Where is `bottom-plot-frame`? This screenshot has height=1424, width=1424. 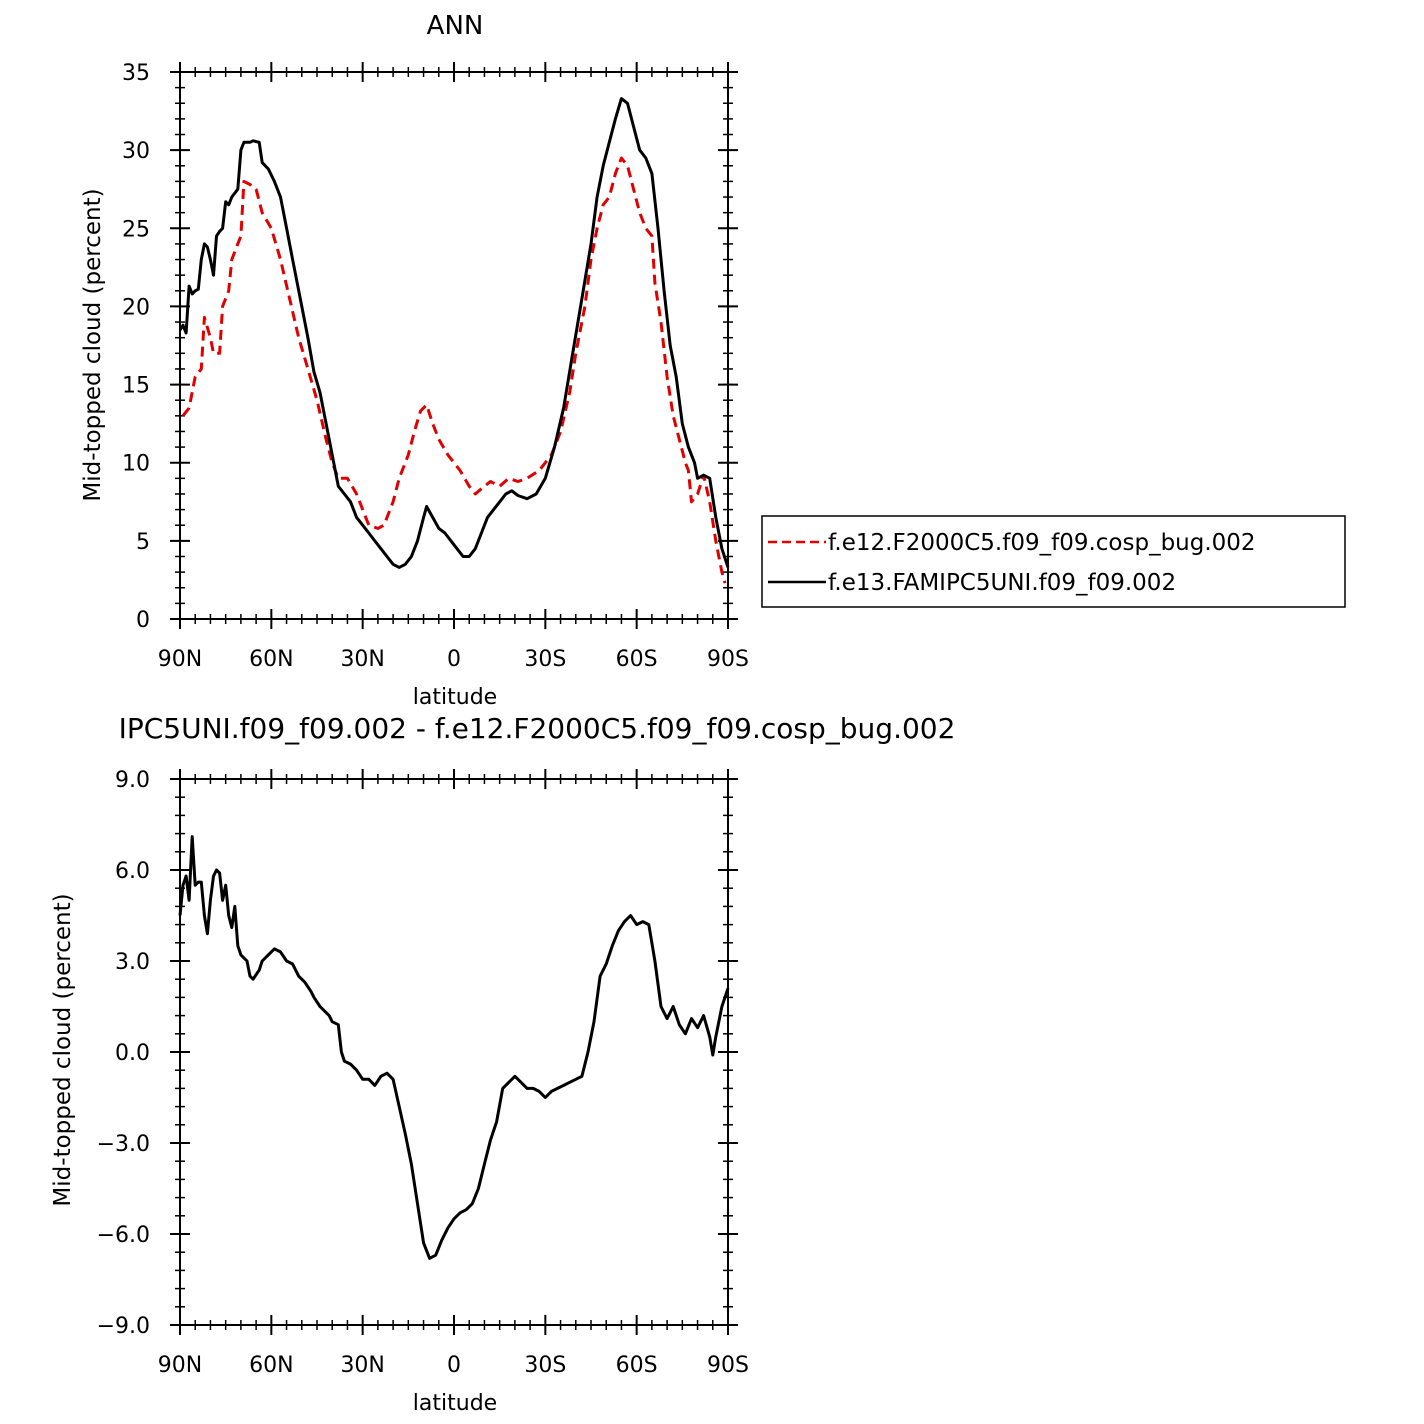 bottom-plot-frame is located at coordinates (454, 1052).